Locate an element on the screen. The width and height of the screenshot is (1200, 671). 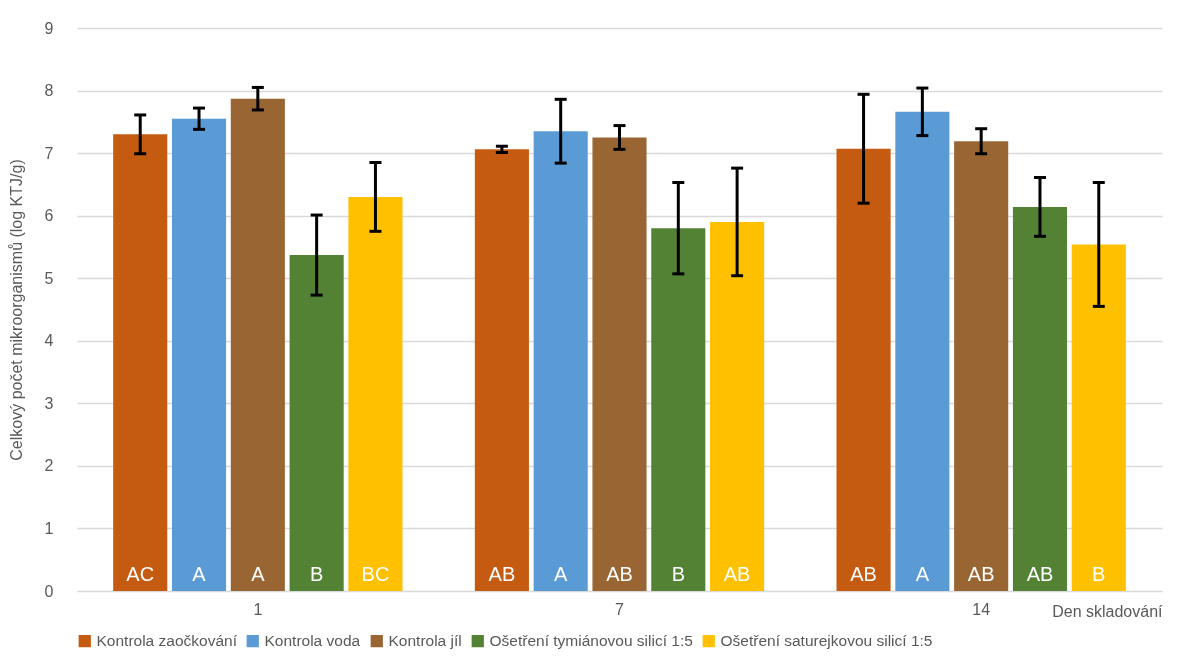
y-tick-label: 9 is located at coordinates (49, 28).